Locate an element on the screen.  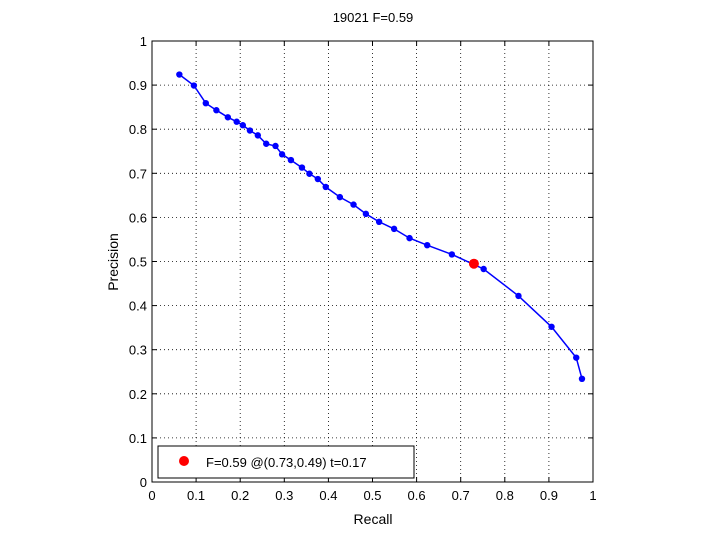
x-tick-labels: 0 0.1 0.2 0.3 0.4 0.5 0.6 0.7 0.8 0.9 1 is located at coordinates (372, 495).